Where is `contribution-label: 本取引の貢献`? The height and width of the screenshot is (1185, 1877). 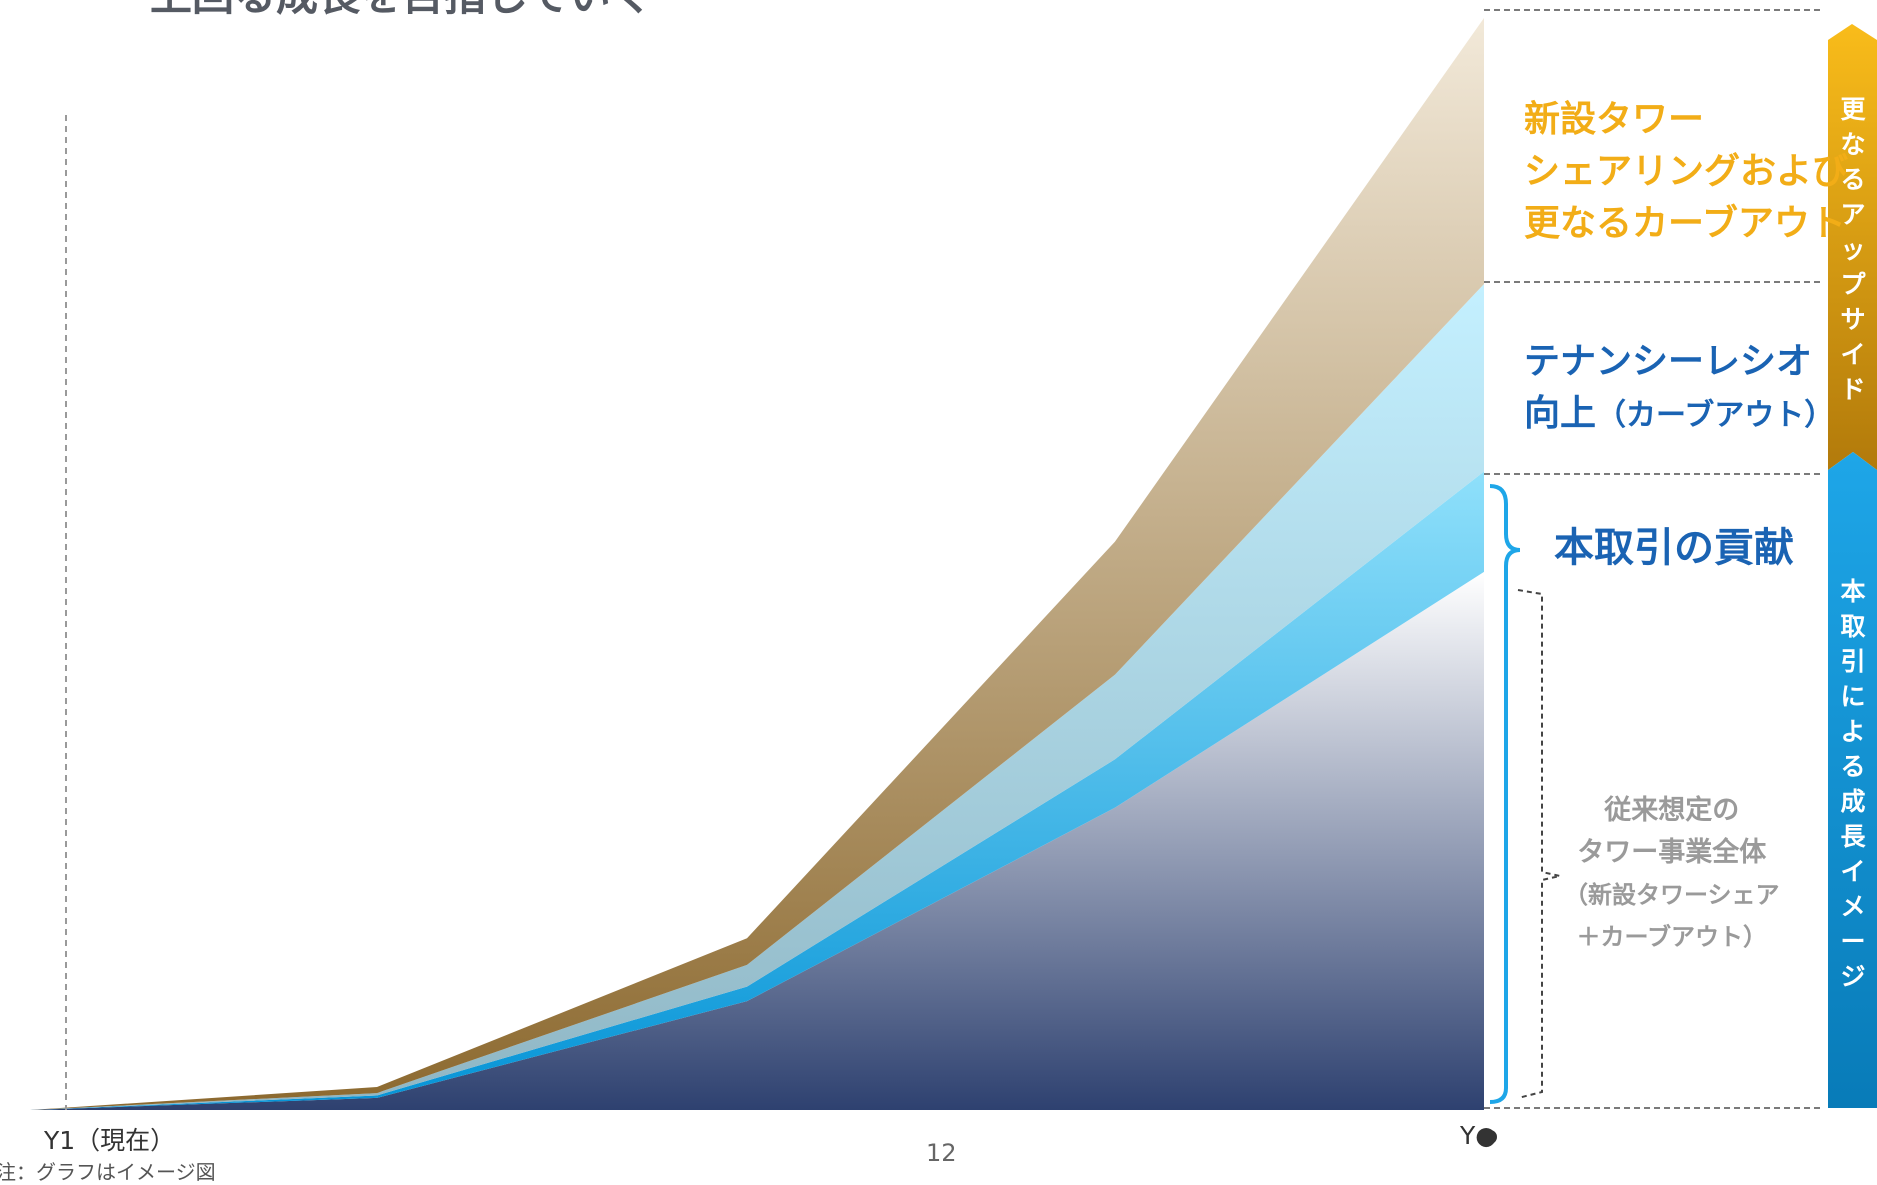 contribution-label: 本取引の貢献 is located at coordinates (1674, 548).